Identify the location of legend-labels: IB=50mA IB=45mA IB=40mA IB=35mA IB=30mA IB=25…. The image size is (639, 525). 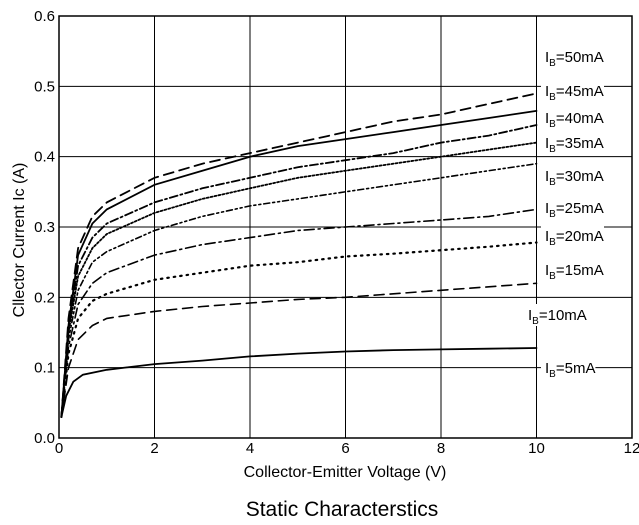
(564, 213).